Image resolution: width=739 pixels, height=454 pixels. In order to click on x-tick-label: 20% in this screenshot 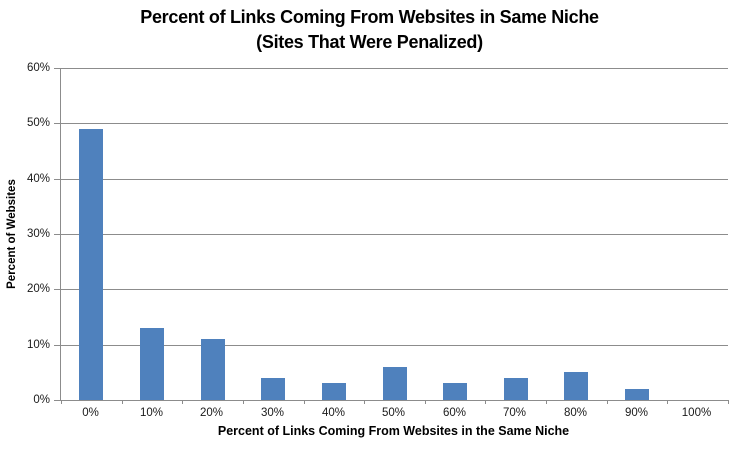, I will do `click(211, 413)`.